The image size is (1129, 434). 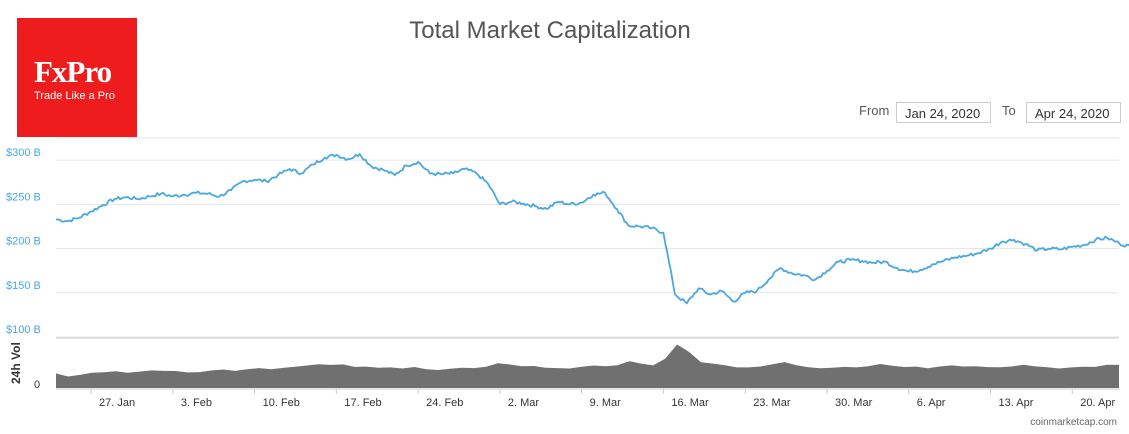 What do you see at coordinates (73, 71) in the screenshot?
I see `logo-brand: FxPro` at bounding box center [73, 71].